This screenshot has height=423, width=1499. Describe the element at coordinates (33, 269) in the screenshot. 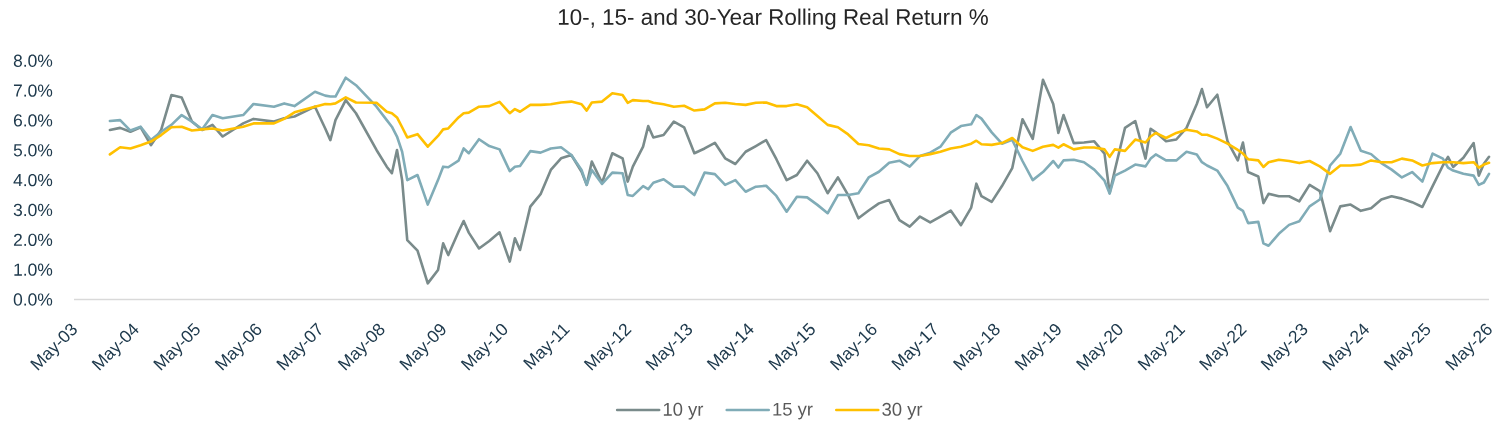

I see `y-tick-label: 1.0%` at that location.